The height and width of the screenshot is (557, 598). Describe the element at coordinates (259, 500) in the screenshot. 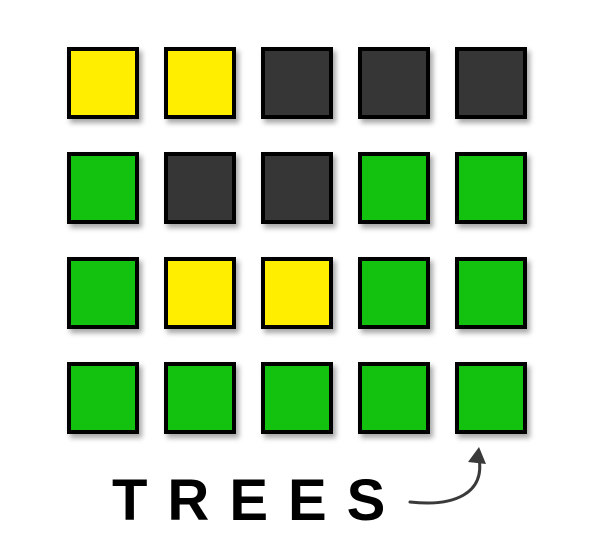

I see `answer-word: TREES` at that location.